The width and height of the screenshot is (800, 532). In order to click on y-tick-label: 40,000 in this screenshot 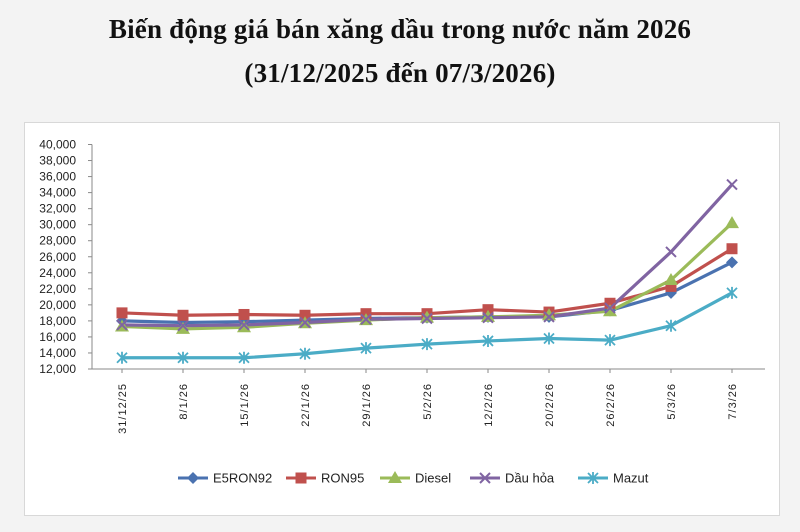, I will do `click(57, 145)`.